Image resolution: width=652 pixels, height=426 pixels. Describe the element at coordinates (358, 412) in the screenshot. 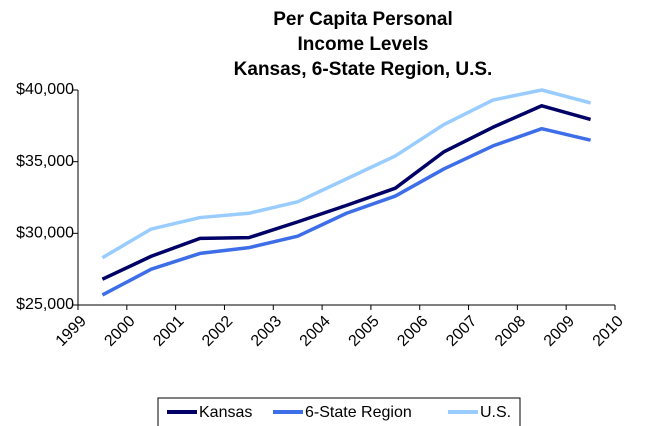

I see `legend-label: 6-State Region` at that location.